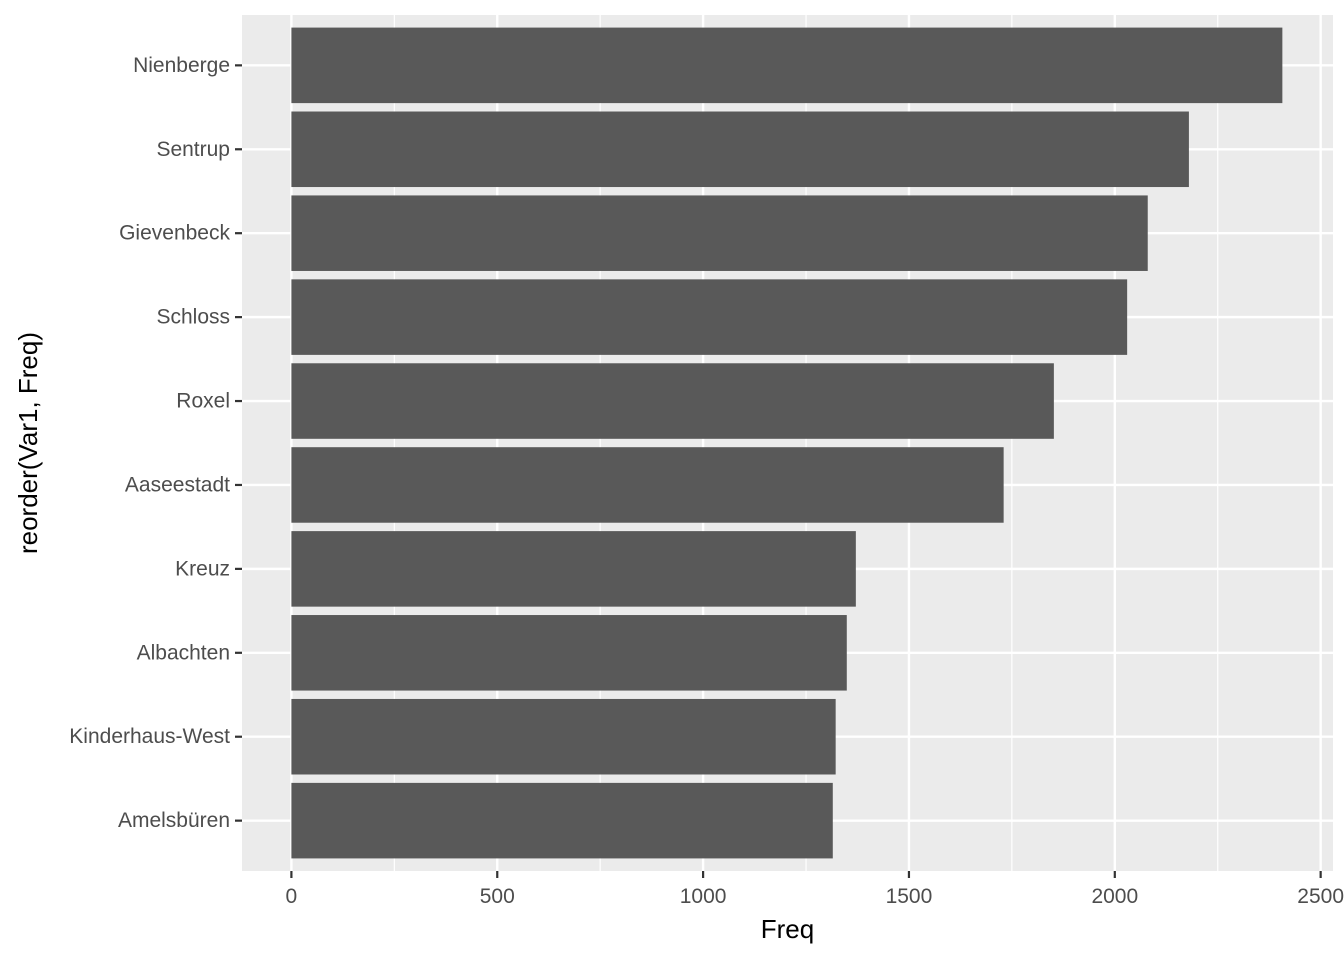 This screenshot has width=1344, height=960. I want to click on y-tick-label: Albachten, so click(183, 652).